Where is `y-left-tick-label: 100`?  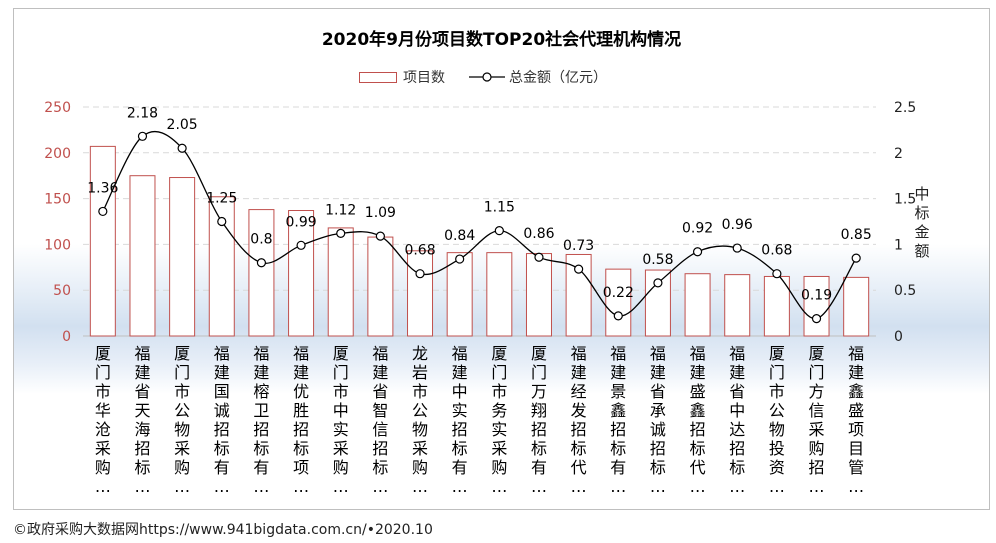 y-left-tick-label: 100 is located at coordinates (57, 245).